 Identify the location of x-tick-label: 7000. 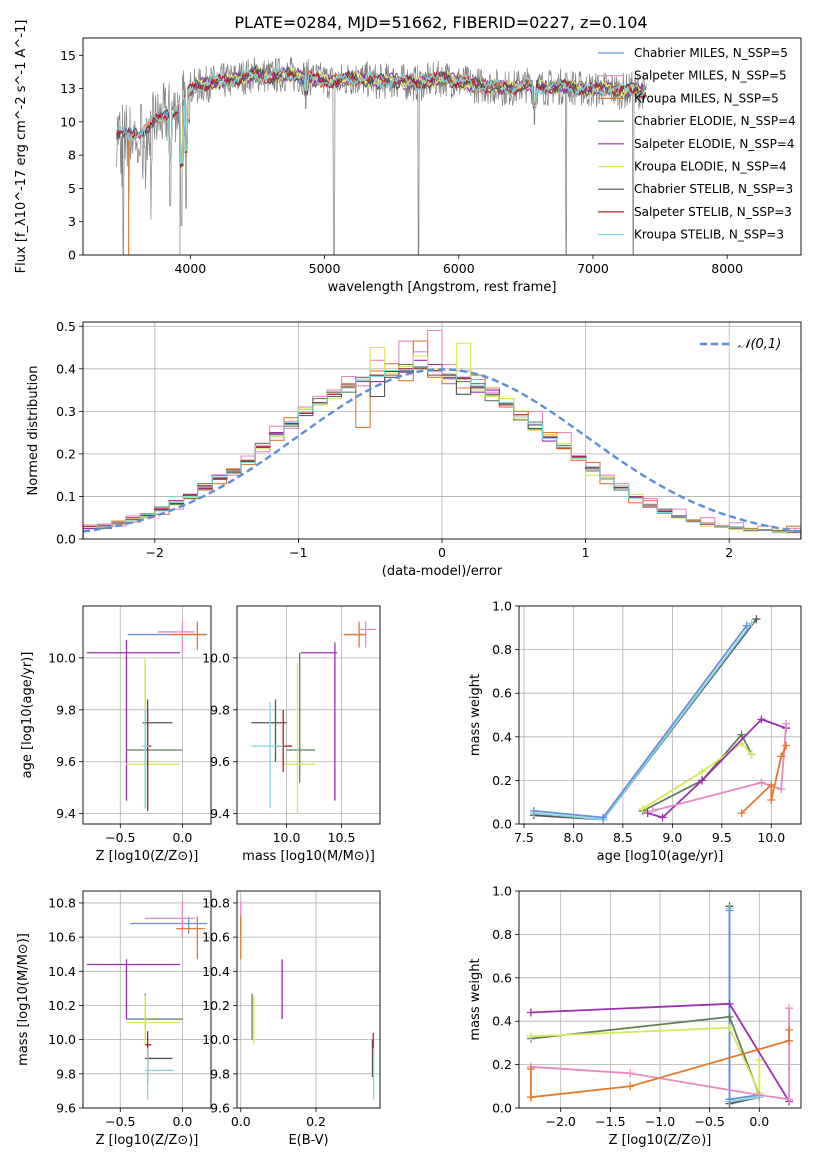
(593, 268).